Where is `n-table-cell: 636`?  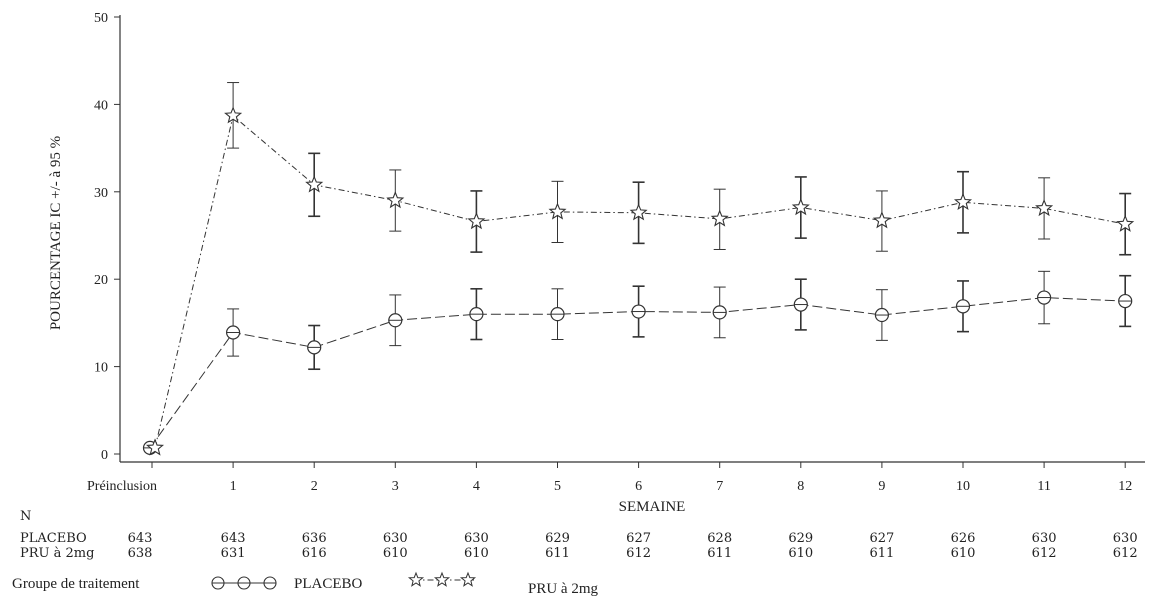
n-table-cell: 636 is located at coordinates (314, 538).